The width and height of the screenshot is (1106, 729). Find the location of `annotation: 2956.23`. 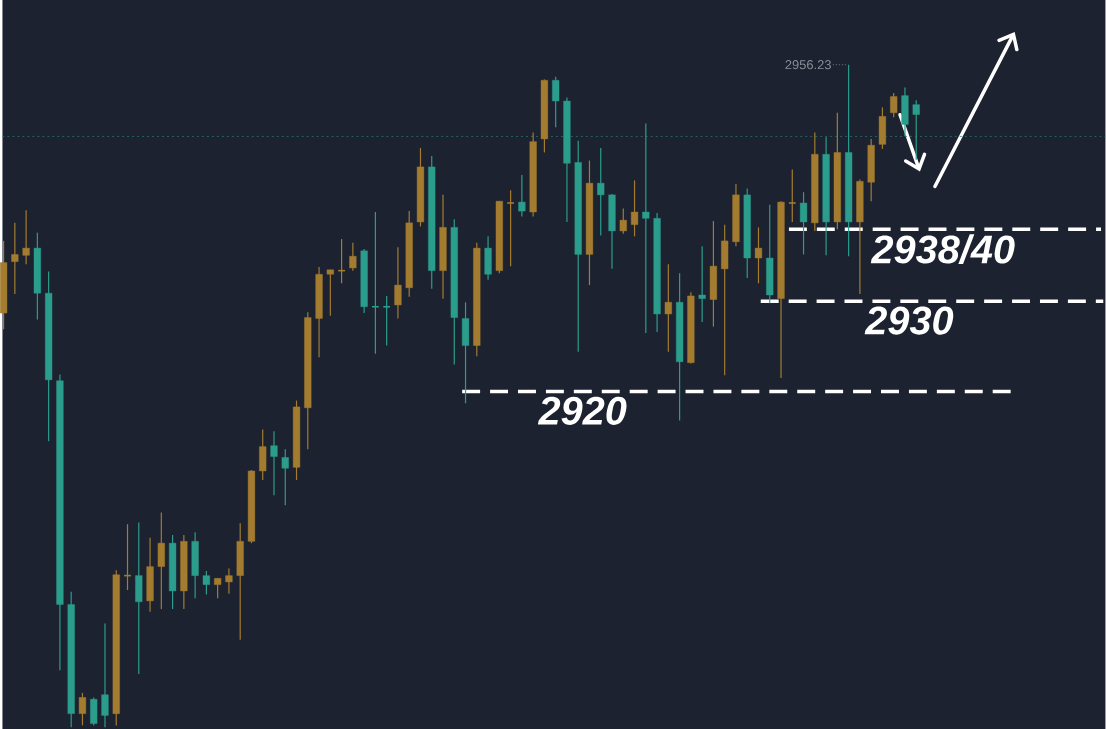

annotation: 2956.23 is located at coordinates (808, 65).